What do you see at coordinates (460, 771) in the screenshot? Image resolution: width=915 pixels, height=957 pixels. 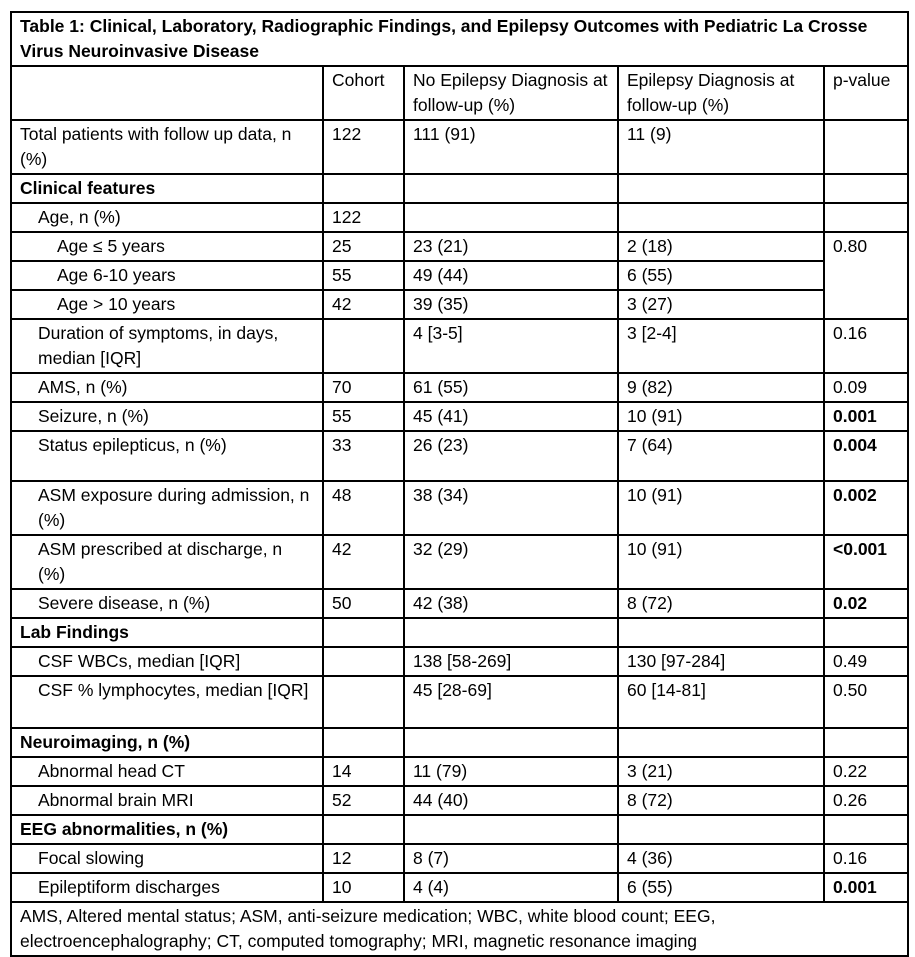 I see `row-abnormal-head-ct: Abnormal head CT 14 11 (79) 3 (21) 0.22` at bounding box center [460, 771].